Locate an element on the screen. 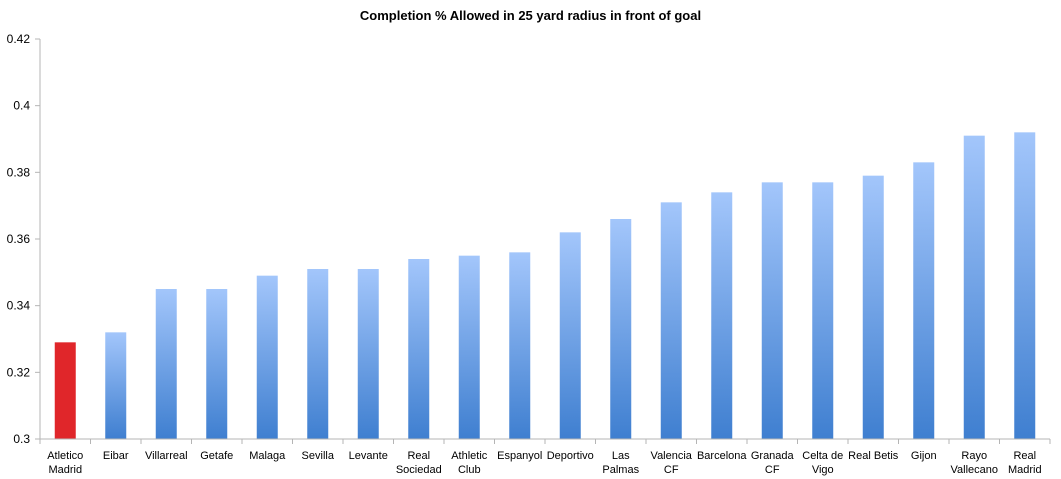 This screenshot has width=1061, height=479. bar-espanyol is located at coordinates (520, 345).